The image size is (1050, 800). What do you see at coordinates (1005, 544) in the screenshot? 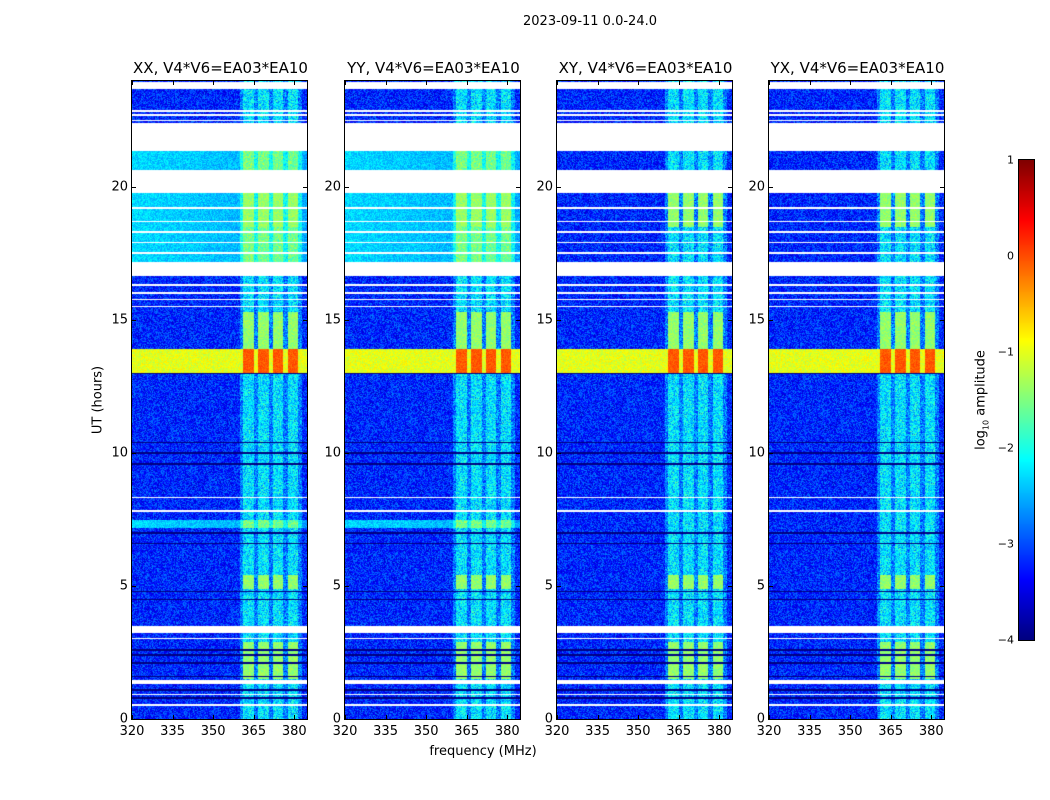
I see `colorbar-tick-label: −3` at bounding box center [1005, 544].